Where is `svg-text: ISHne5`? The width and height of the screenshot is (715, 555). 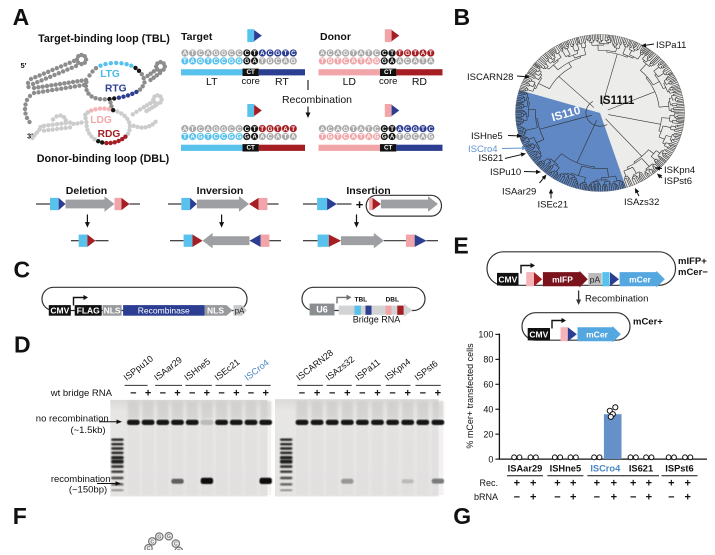 svg-text: ISHne5 is located at coordinates (197, 369).